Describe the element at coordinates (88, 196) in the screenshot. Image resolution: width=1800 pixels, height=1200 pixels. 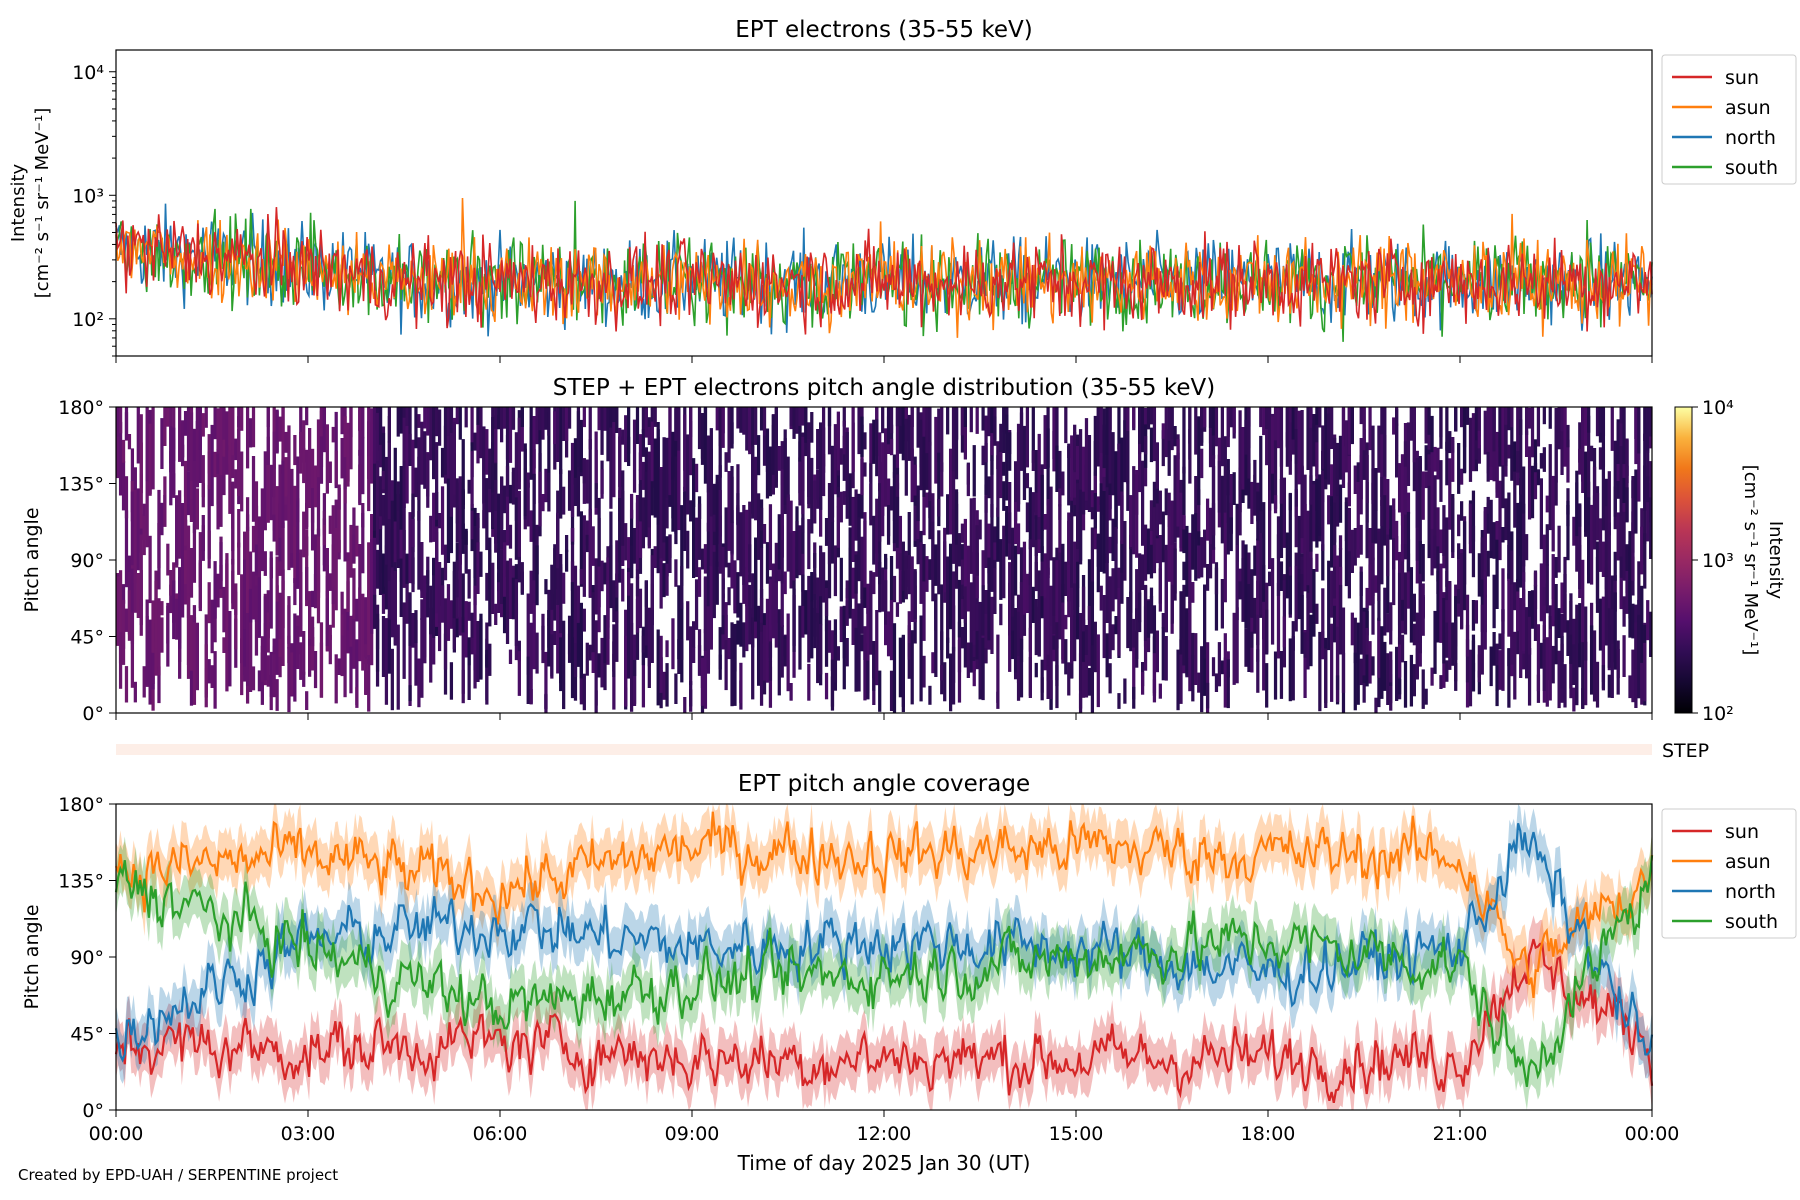
I see `ytick-label: 10³` at that location.